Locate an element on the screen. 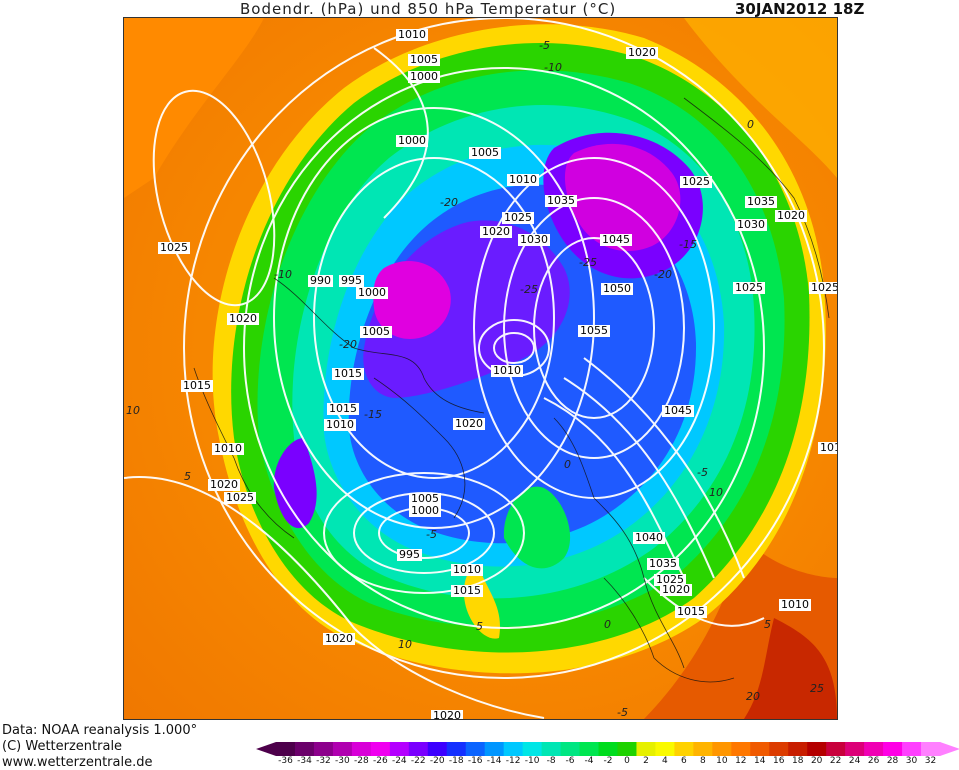 The image size is (959, 770). scale-tick-label: -20 is located at coordinates (437, 761).